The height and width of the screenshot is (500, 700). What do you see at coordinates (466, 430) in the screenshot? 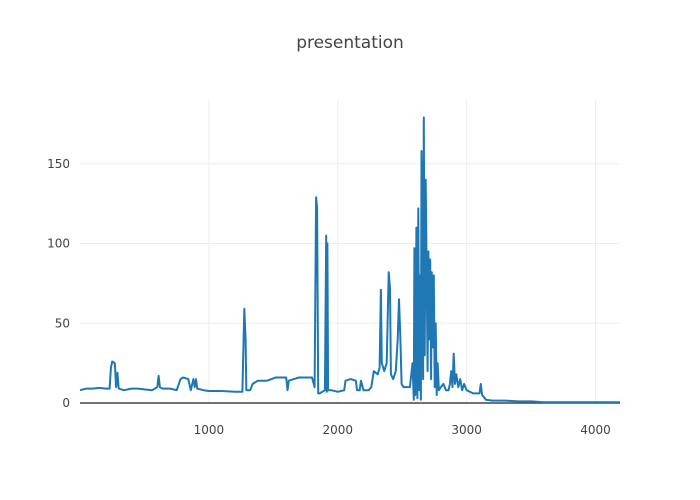
I see `x-tick-label: 3000` at bounding box center [466, 430].